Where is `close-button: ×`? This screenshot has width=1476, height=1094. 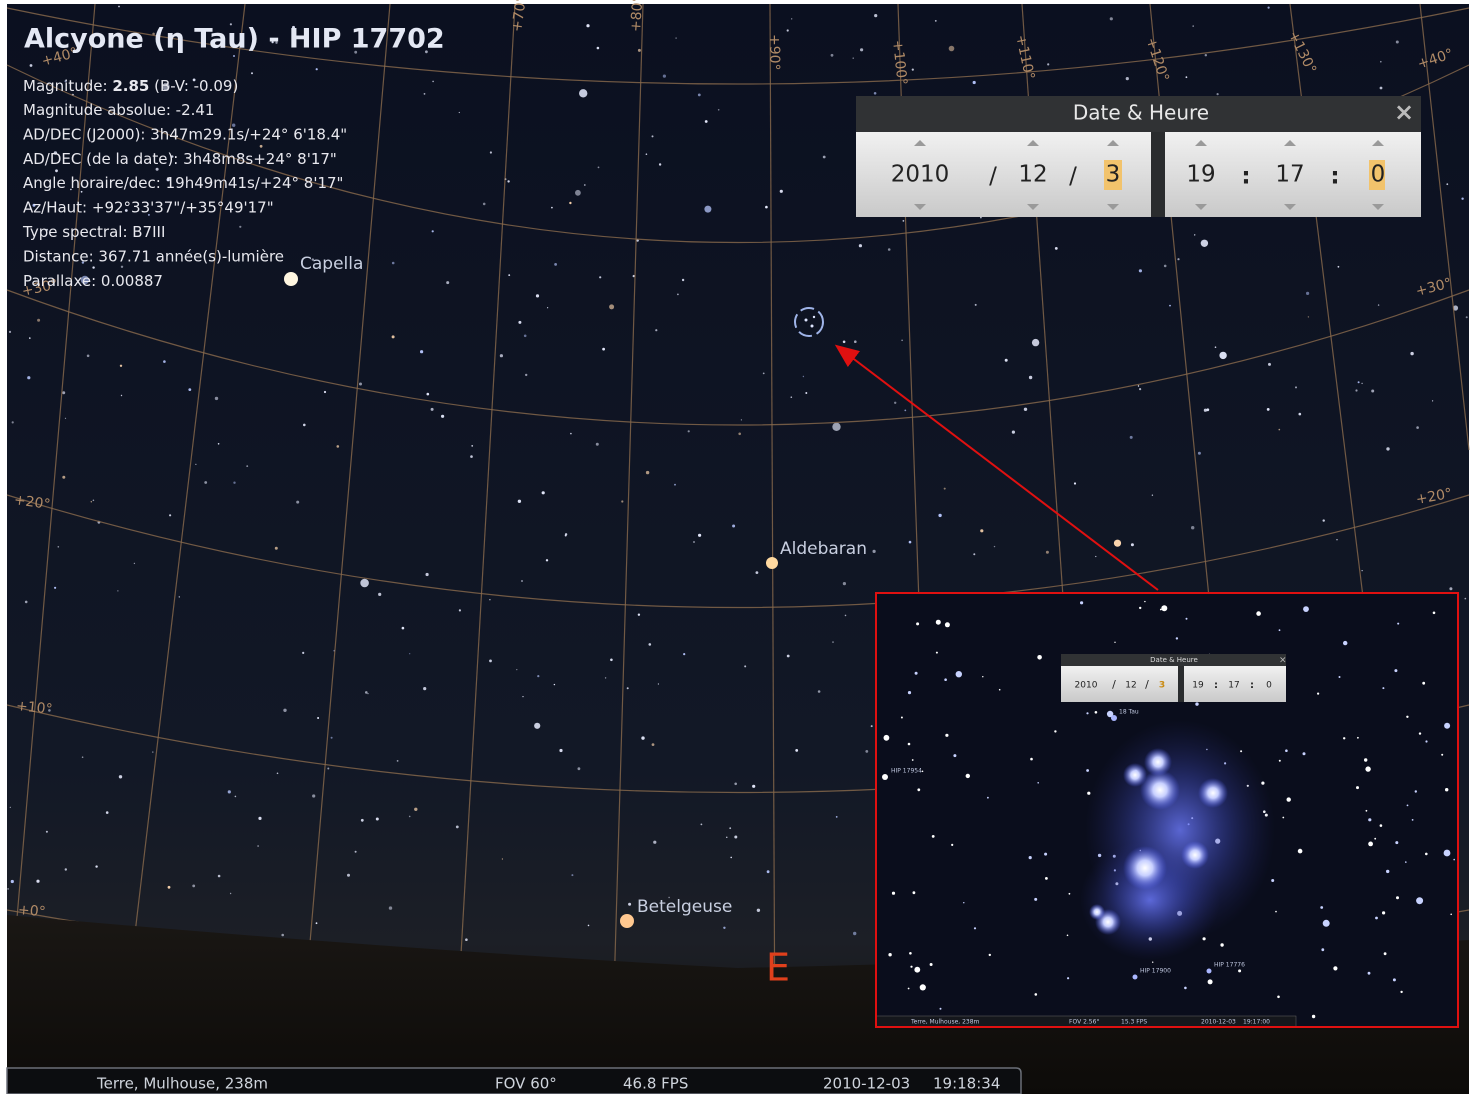
close-button: × is located at coordinates (1404, 112).